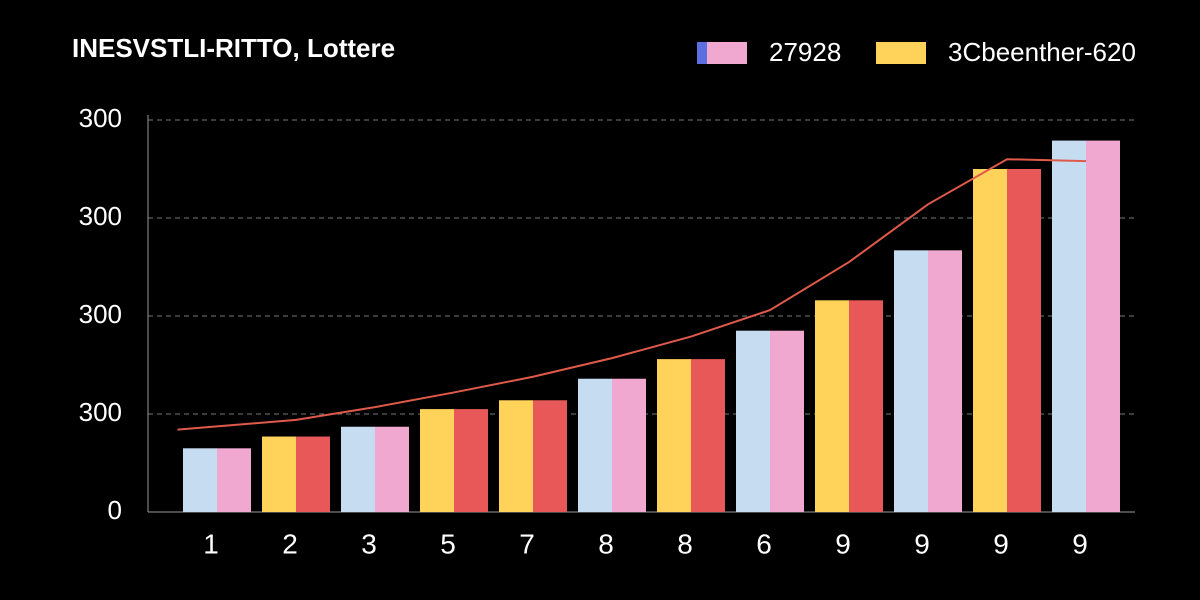  I want to click on x-tick-label: 7, so click(527, 543).